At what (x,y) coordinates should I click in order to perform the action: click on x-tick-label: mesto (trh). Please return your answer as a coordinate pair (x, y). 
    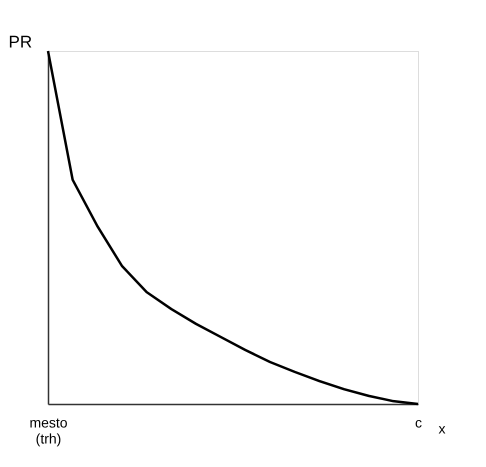
    Looking at the image, I should click on (48, 430).